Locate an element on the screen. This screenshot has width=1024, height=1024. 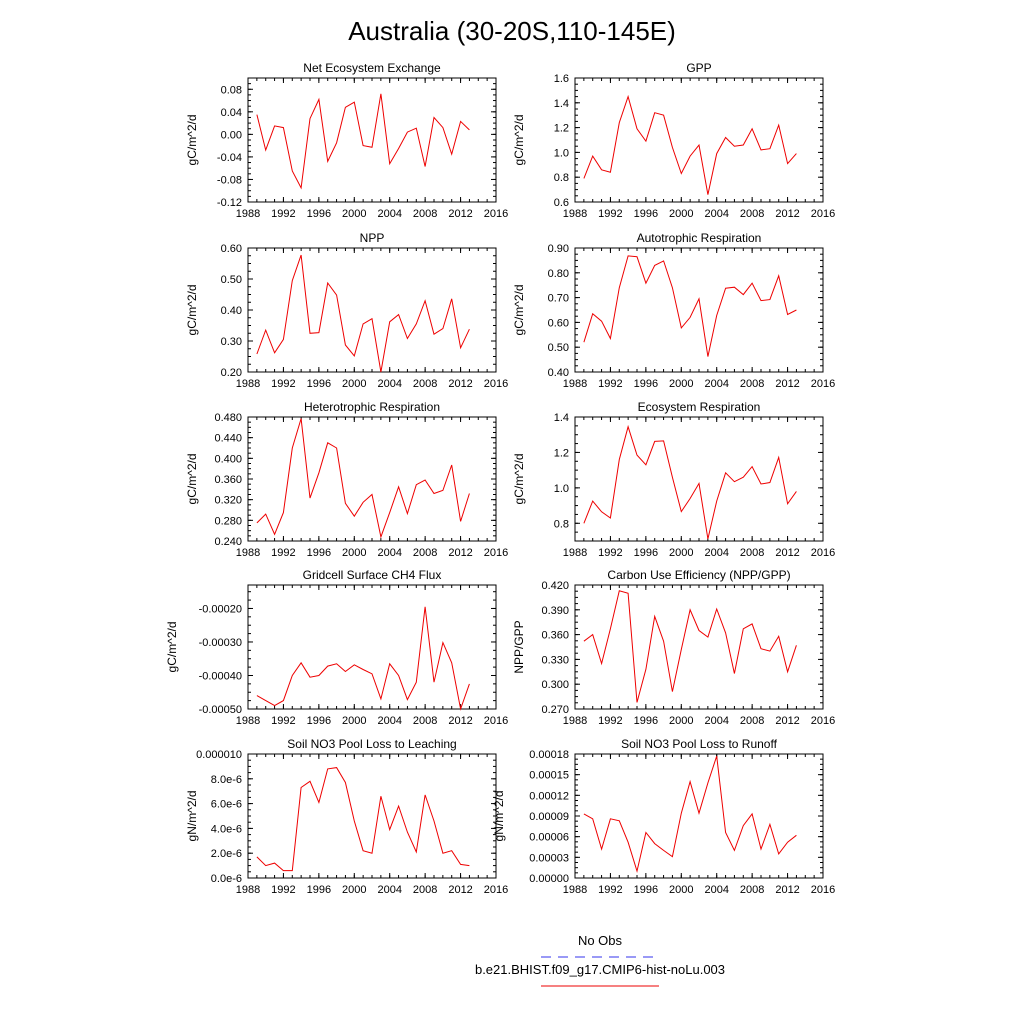
y-tick-label: 0.360 is located at coordinates (555, 636).